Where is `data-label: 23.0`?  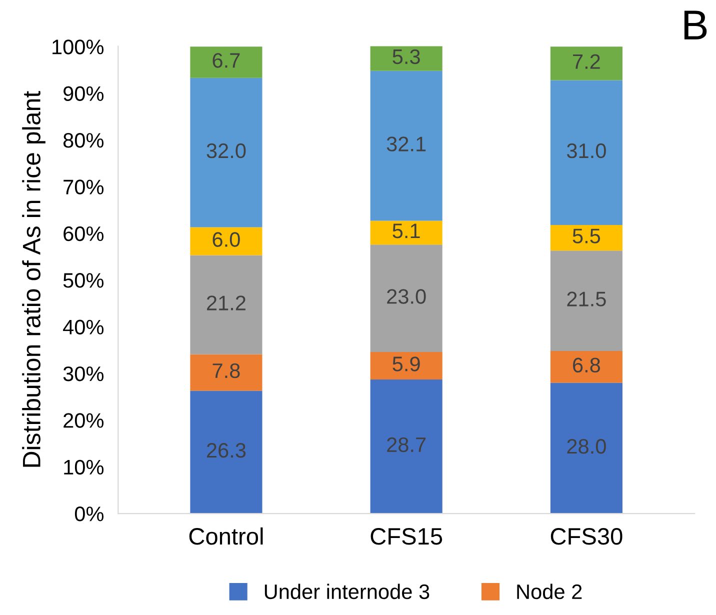 data-label: 23.0 is located at coordinates (406, 296).